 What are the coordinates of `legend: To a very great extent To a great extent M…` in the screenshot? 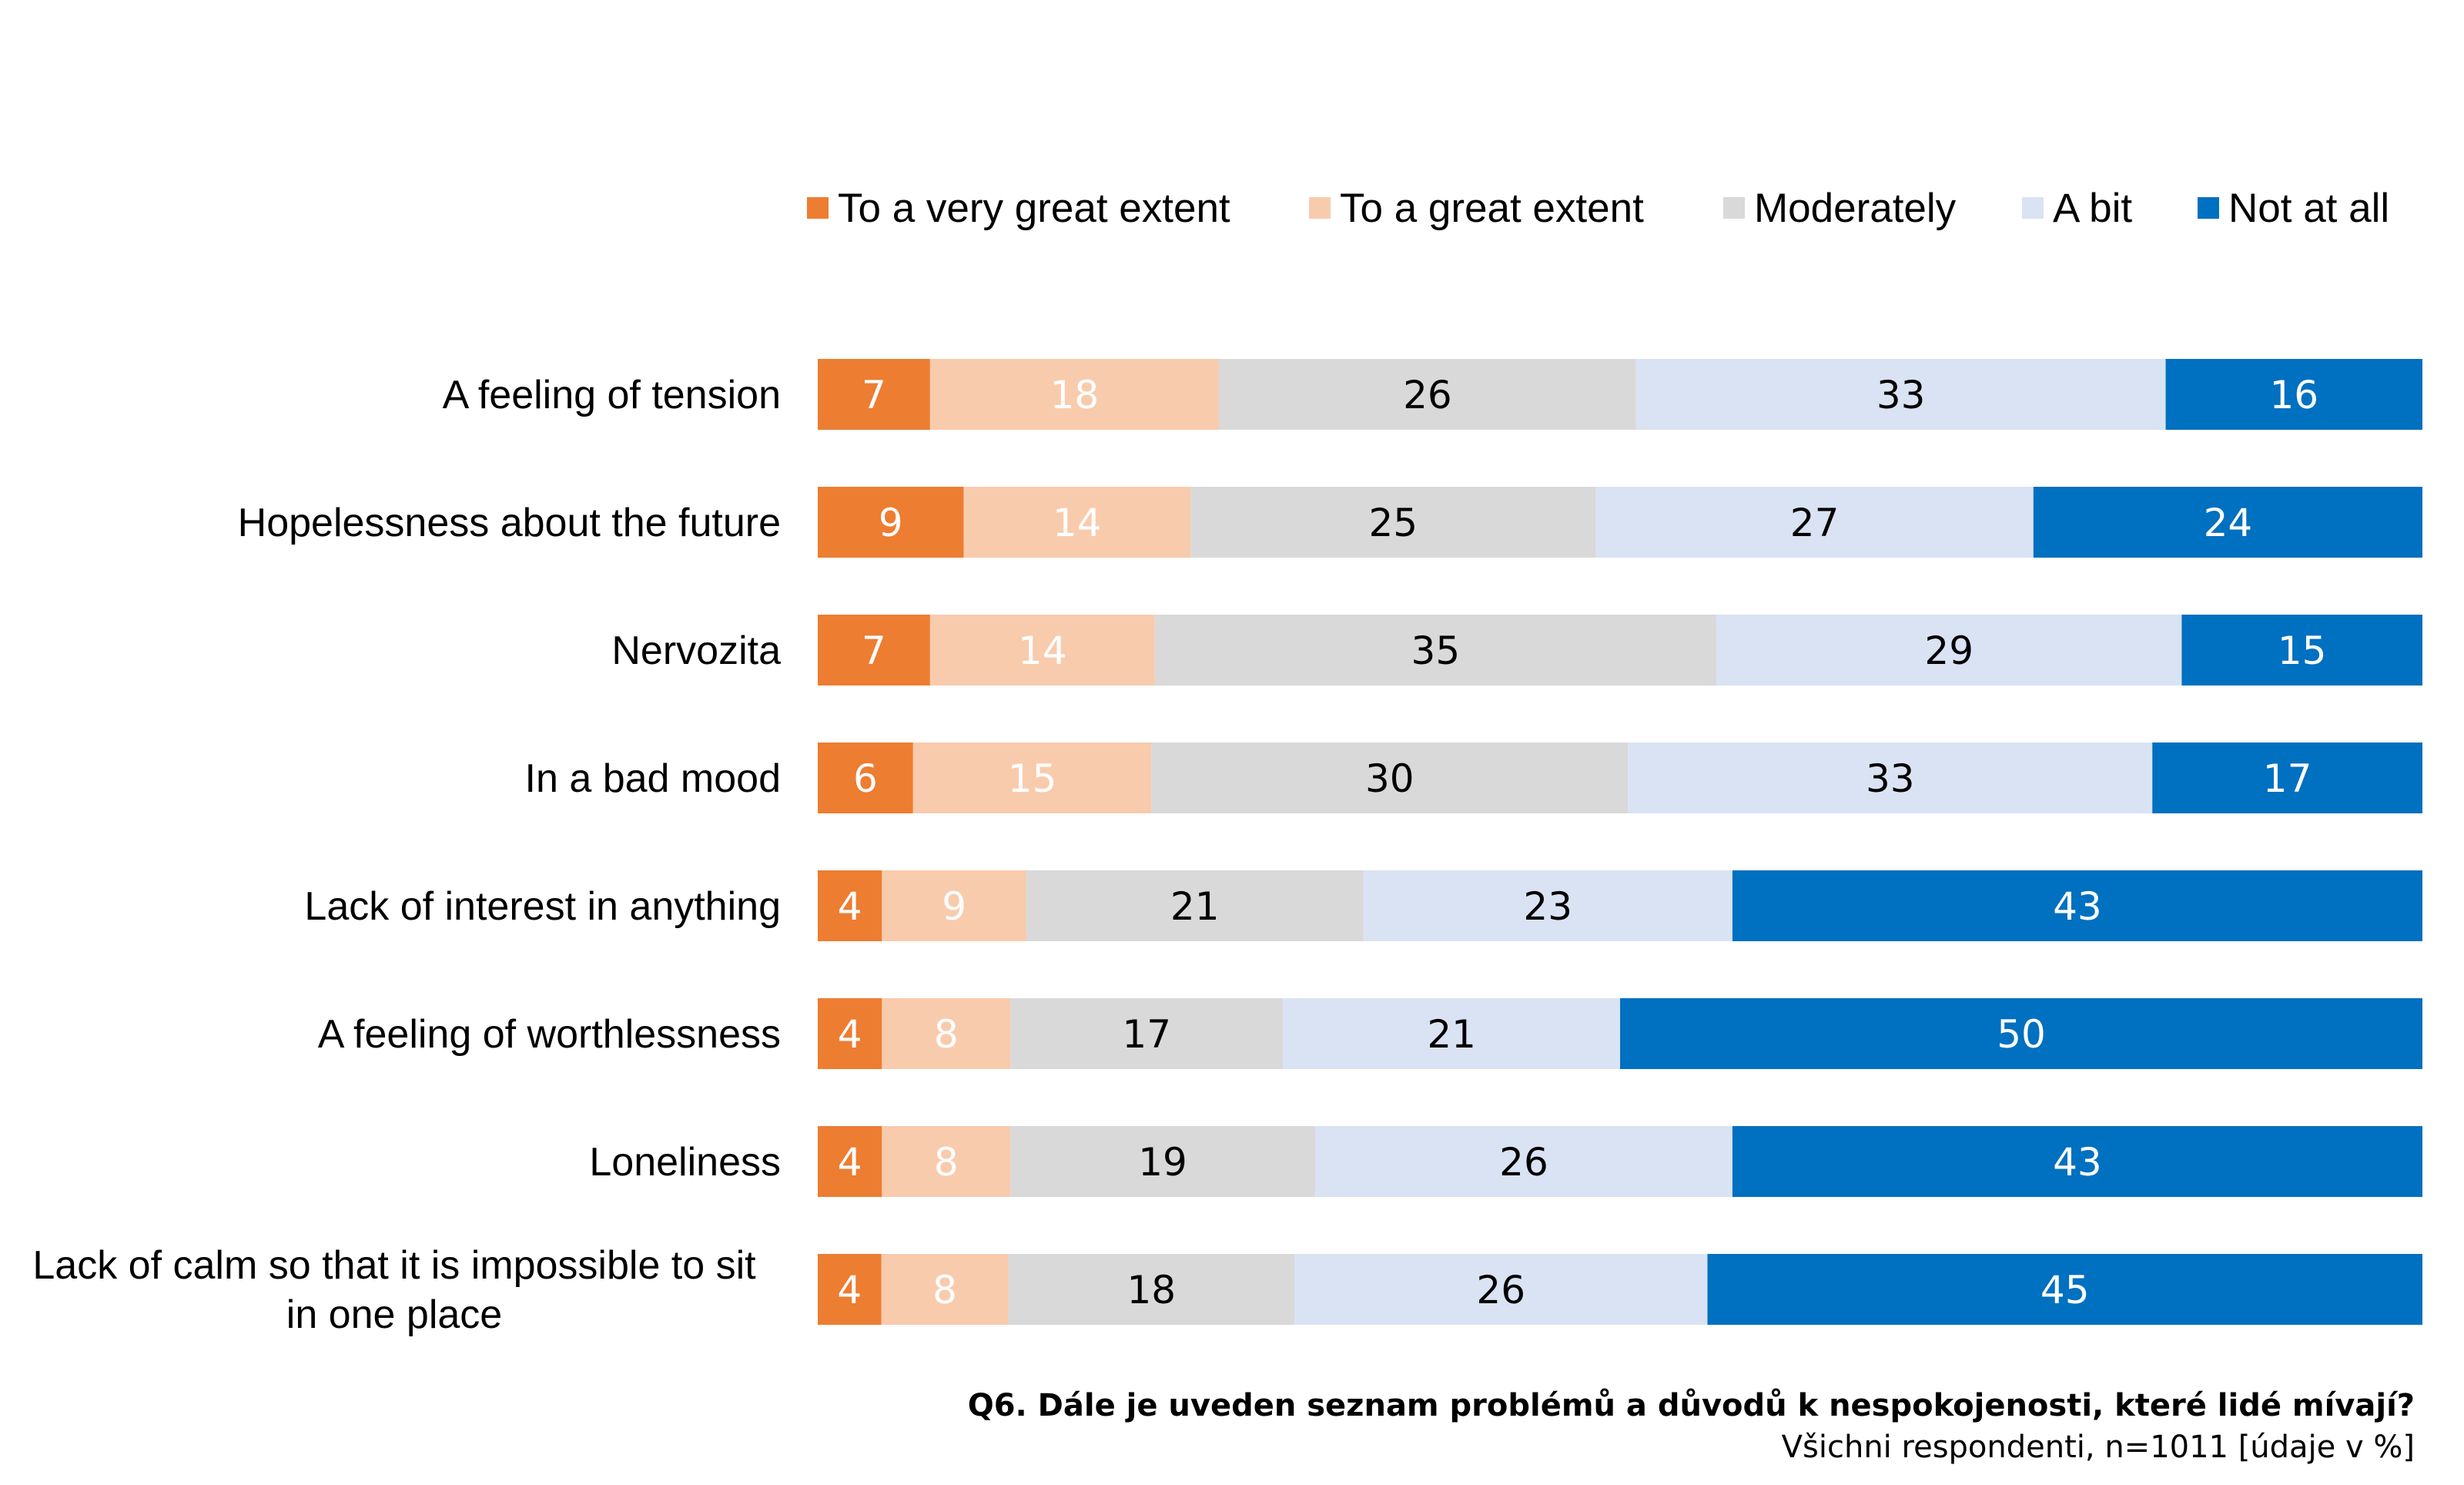 It's located at (1598, 209).